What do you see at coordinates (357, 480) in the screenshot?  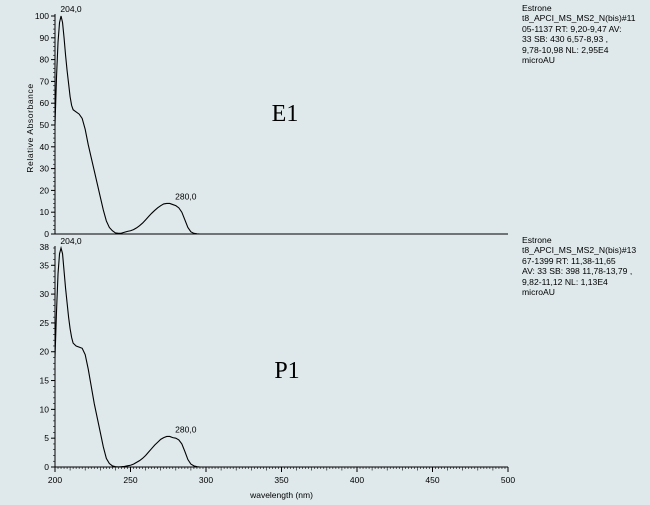 I see `x-tick-label: 400` at bounding box center [357, 480].